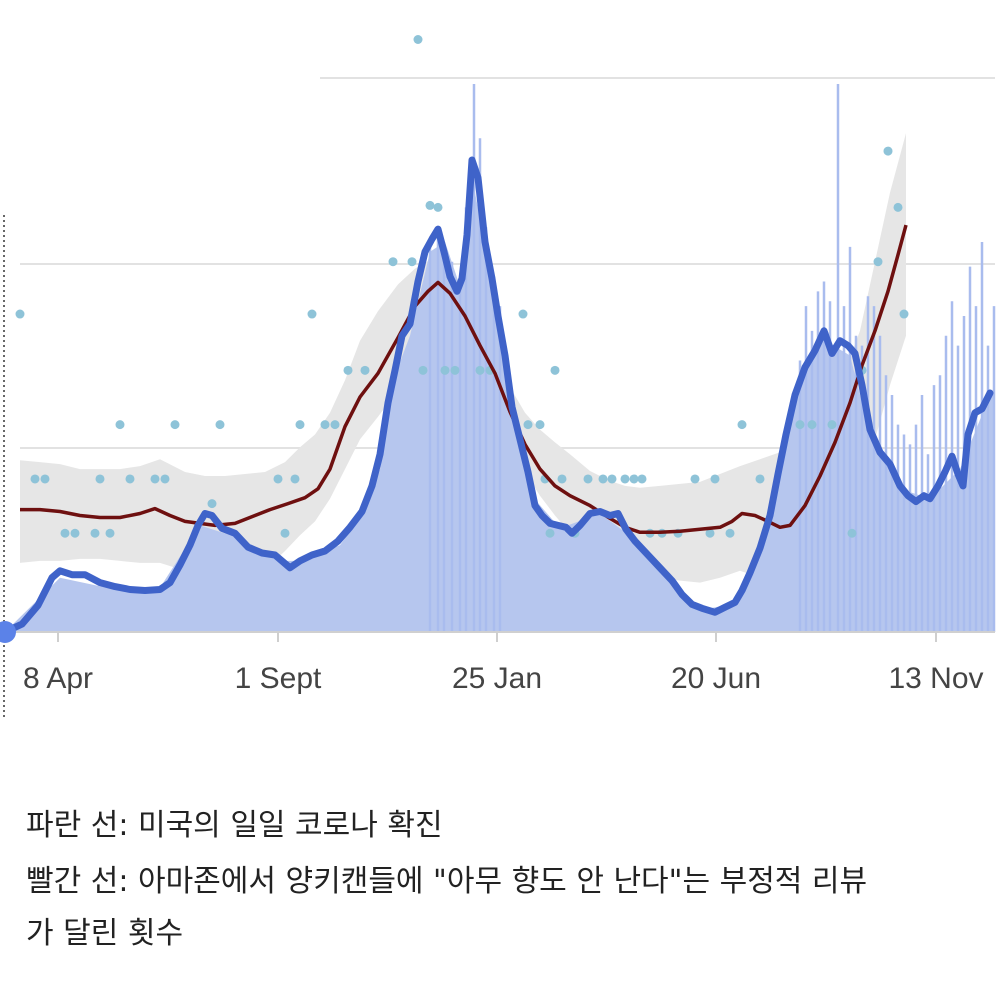 The image size is (1000, 984). Describe the element at coordinates (58, 678) in the screenshot. I see `x-tick-label: 8 Apr` at that location.